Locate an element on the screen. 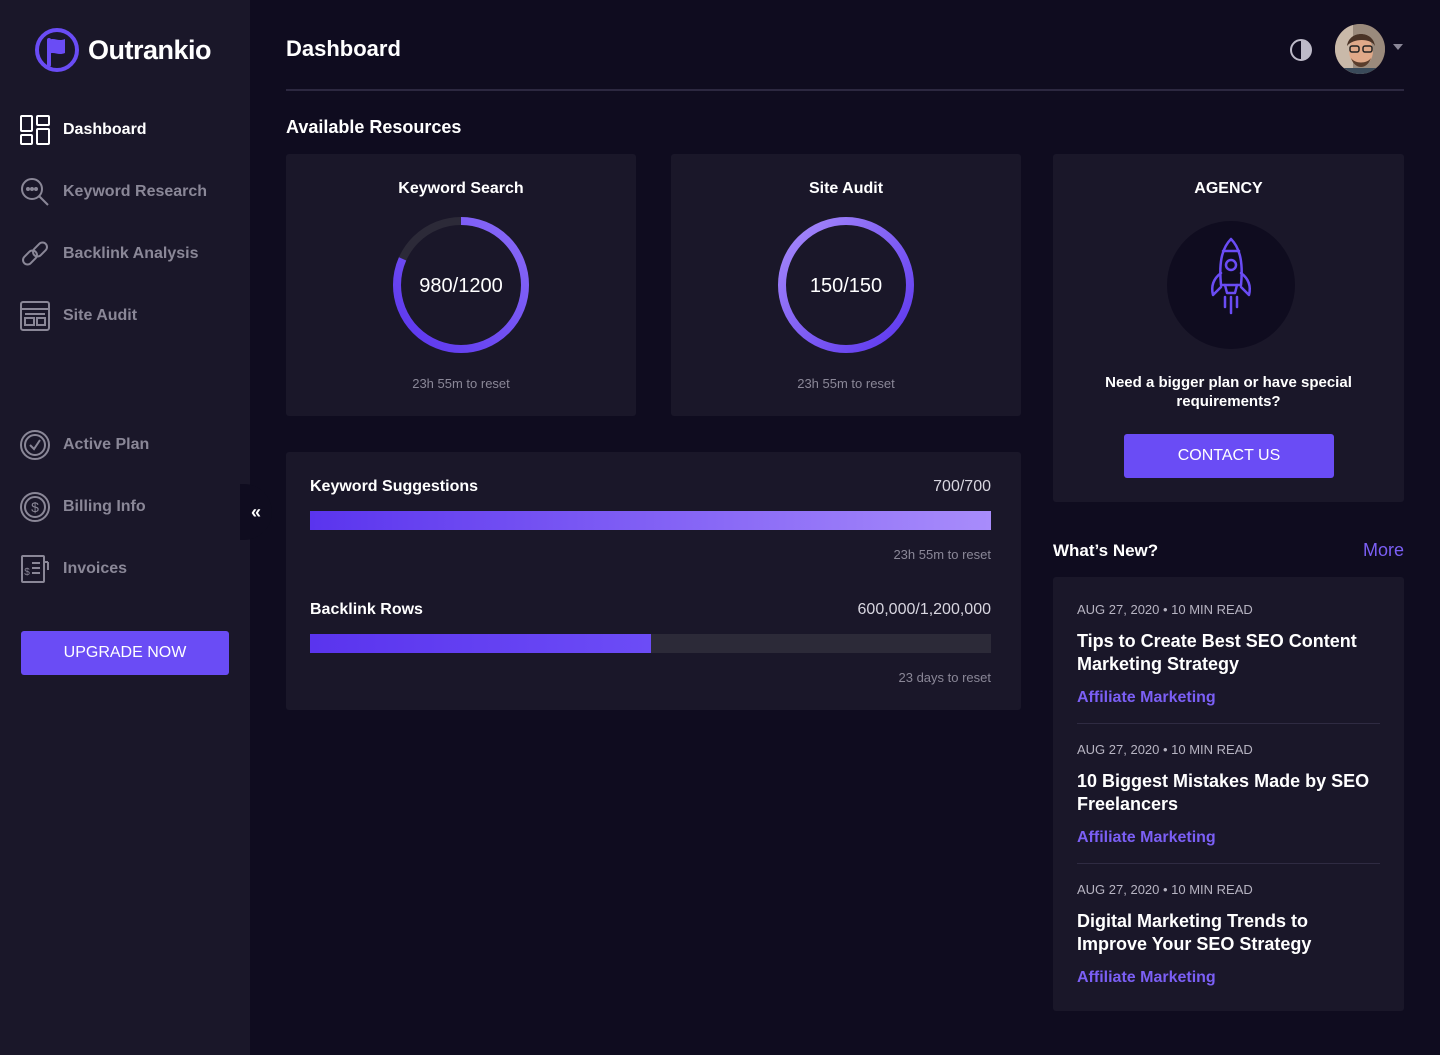  site-audit-progress-ring is located at coordinates (846, 285).